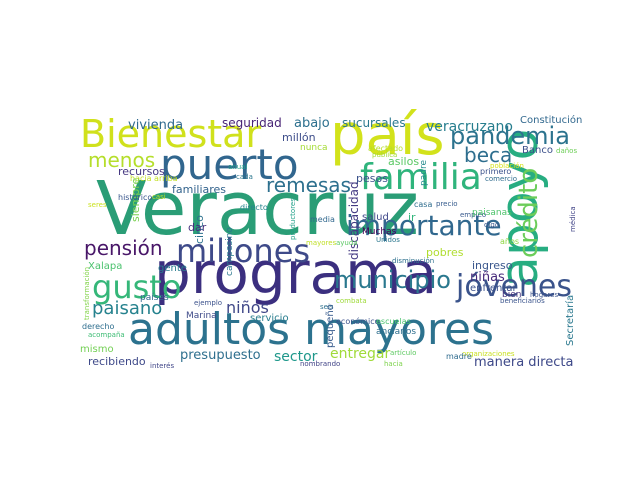 This screenshot has width=640, height=480. Describe the element at coordinates (269, 318) in the screenshot. I see `word: servicio` at that location.